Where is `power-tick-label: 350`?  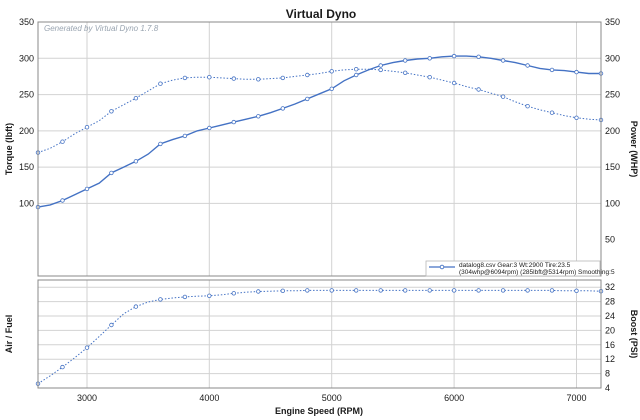 power-tick-label: 350 is located at coordinates (612, 22).